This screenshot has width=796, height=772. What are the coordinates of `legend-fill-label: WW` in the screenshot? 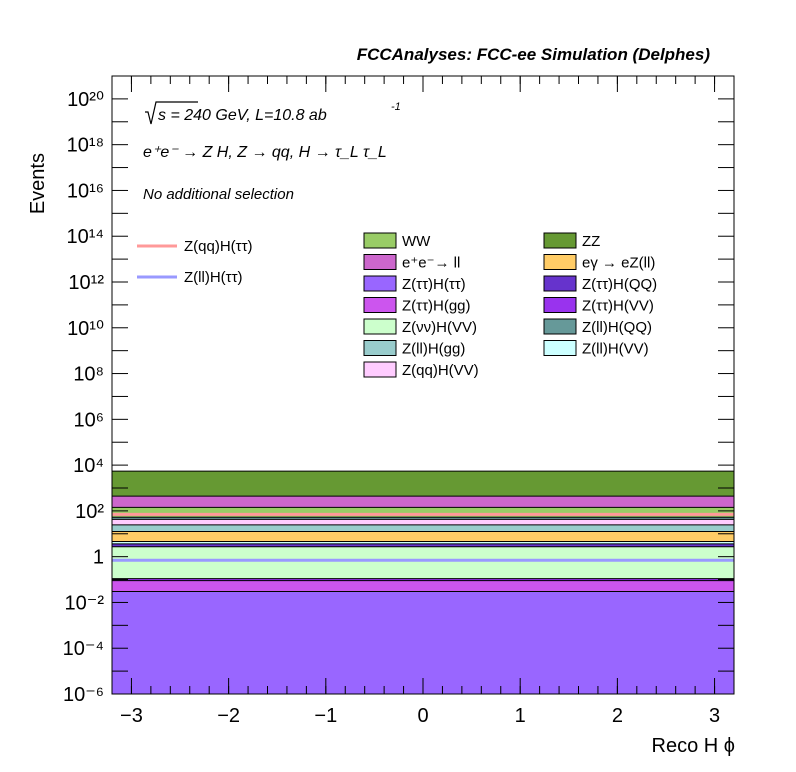 It's located at (416, 241).